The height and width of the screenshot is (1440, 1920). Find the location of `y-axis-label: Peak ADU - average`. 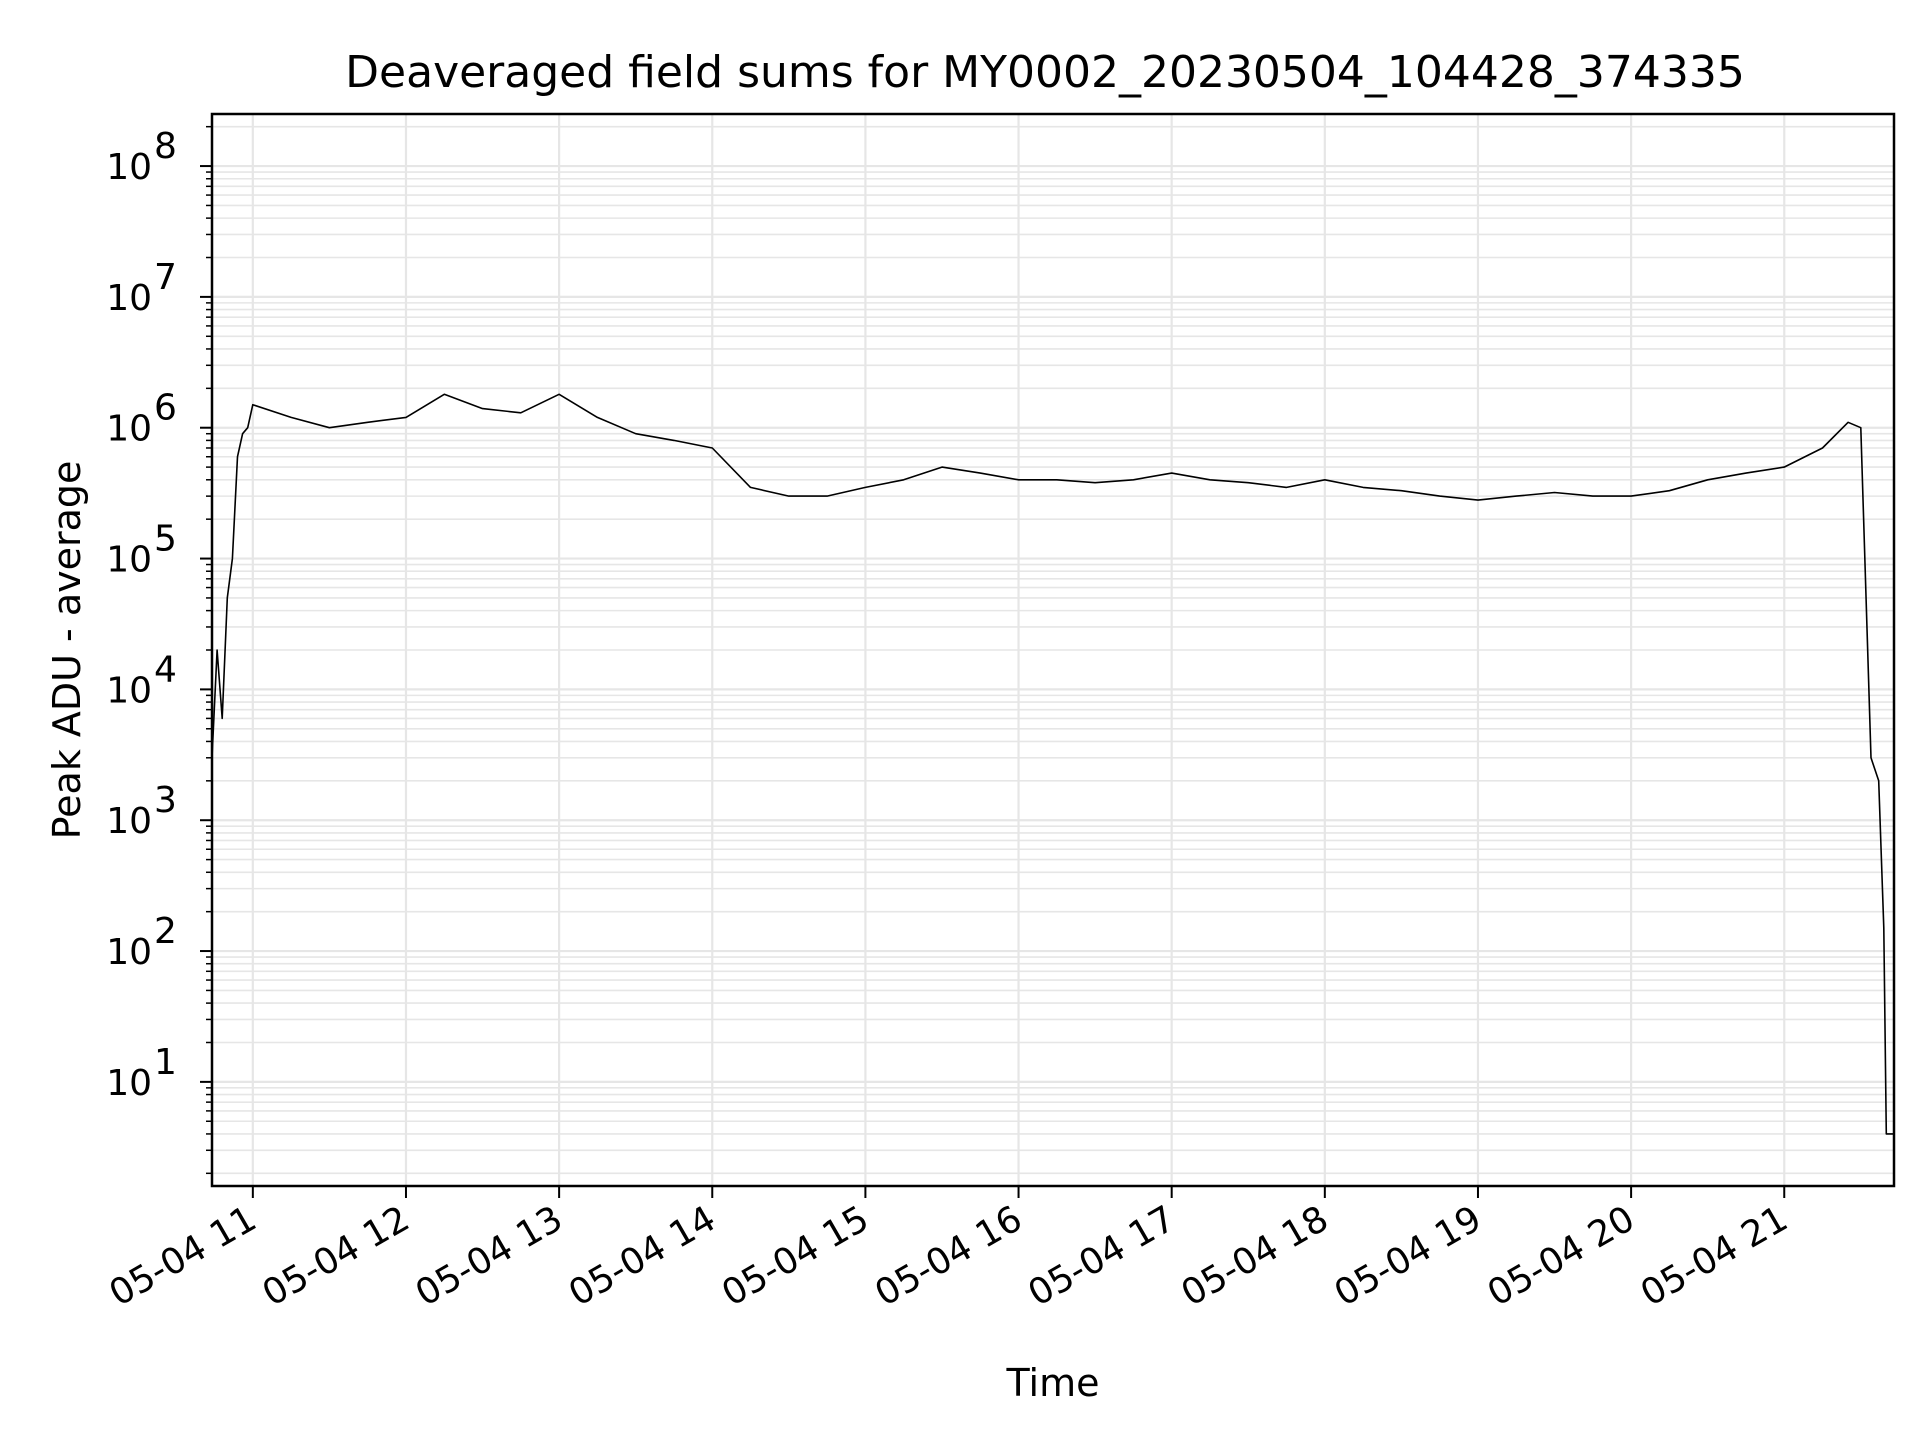

y-axis-label: Peak ADU - average is located at coordinates (67, 650).